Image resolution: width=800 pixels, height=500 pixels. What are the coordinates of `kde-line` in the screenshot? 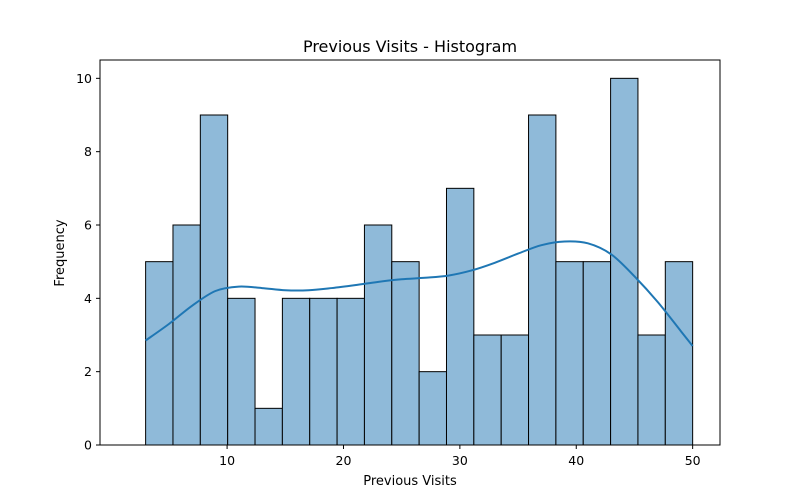 It's located at (419, 293).